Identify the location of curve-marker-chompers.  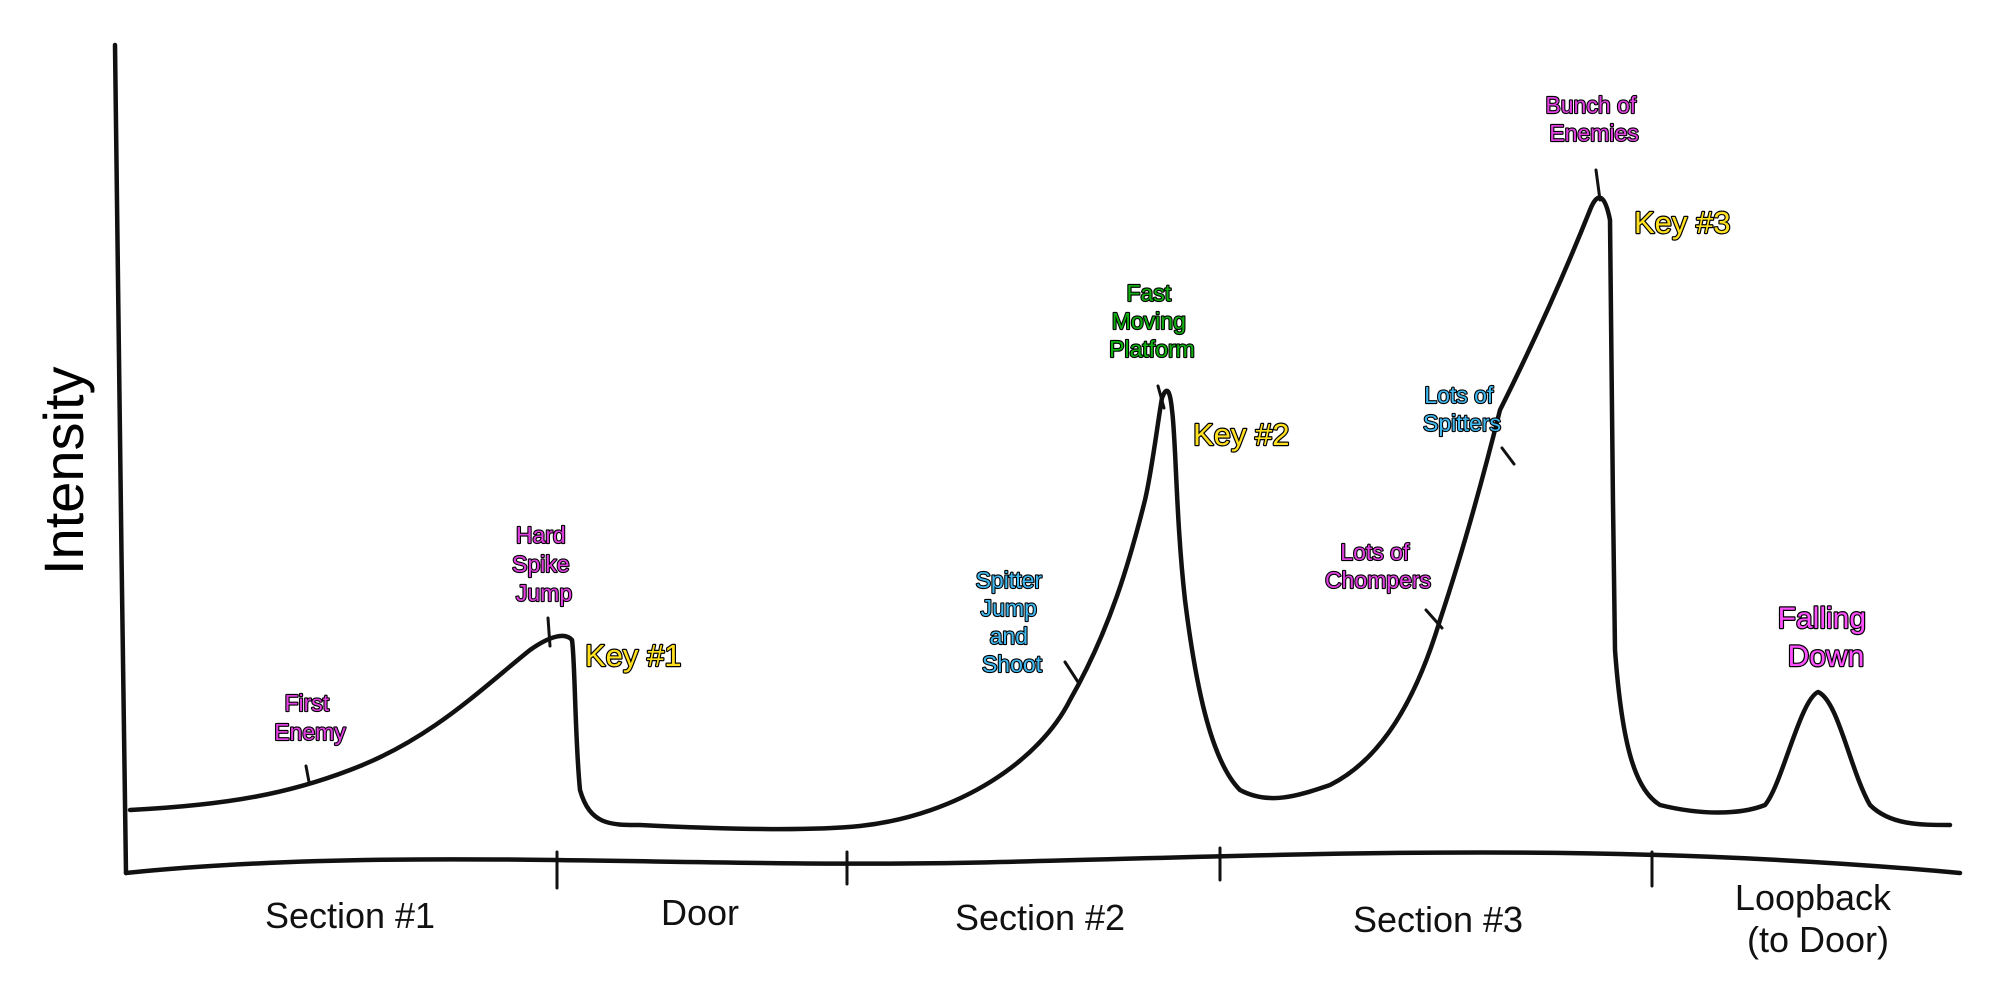
(1434, 619).